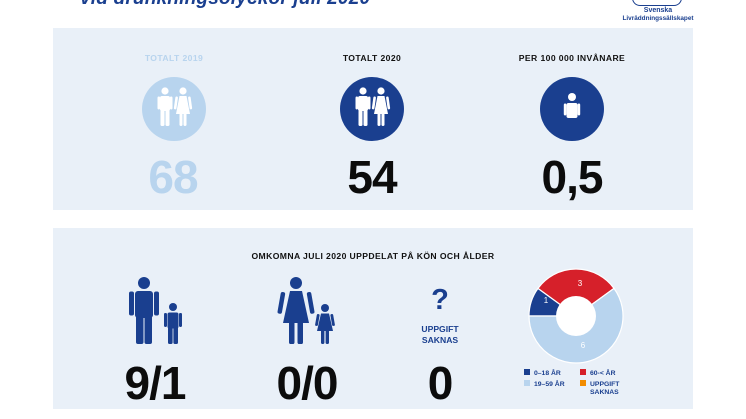 This screenshot has height=419, width=746. Describe the element at coordinates (657, 3) in the screenshot. I see `logo-emblem` at that location.